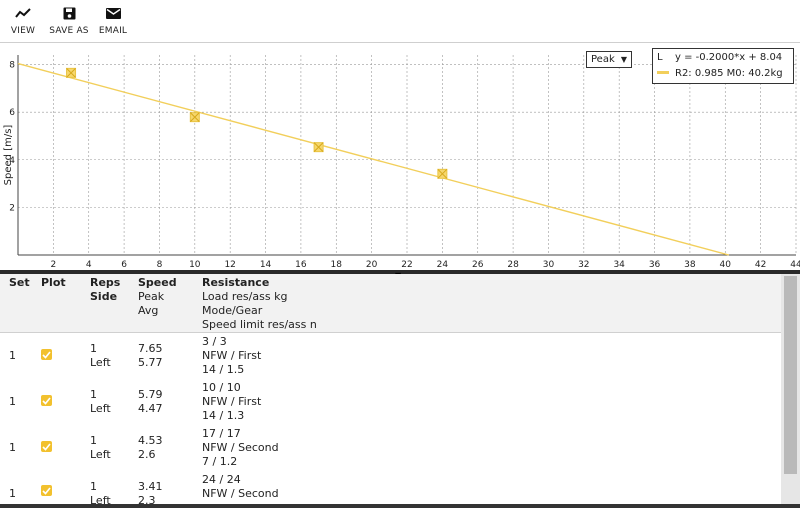 The width and height of the screenshot is (800, 508). What do you see at coordinates (726, 265) in the screenshot?
I see `x-tick-label: 40` at bounding box center [726, 265].